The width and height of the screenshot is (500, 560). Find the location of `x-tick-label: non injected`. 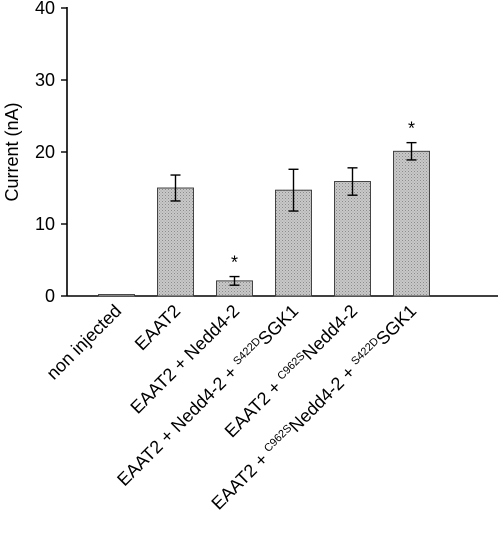

x-tick-label: non injected is located at coordinates (84, 342).